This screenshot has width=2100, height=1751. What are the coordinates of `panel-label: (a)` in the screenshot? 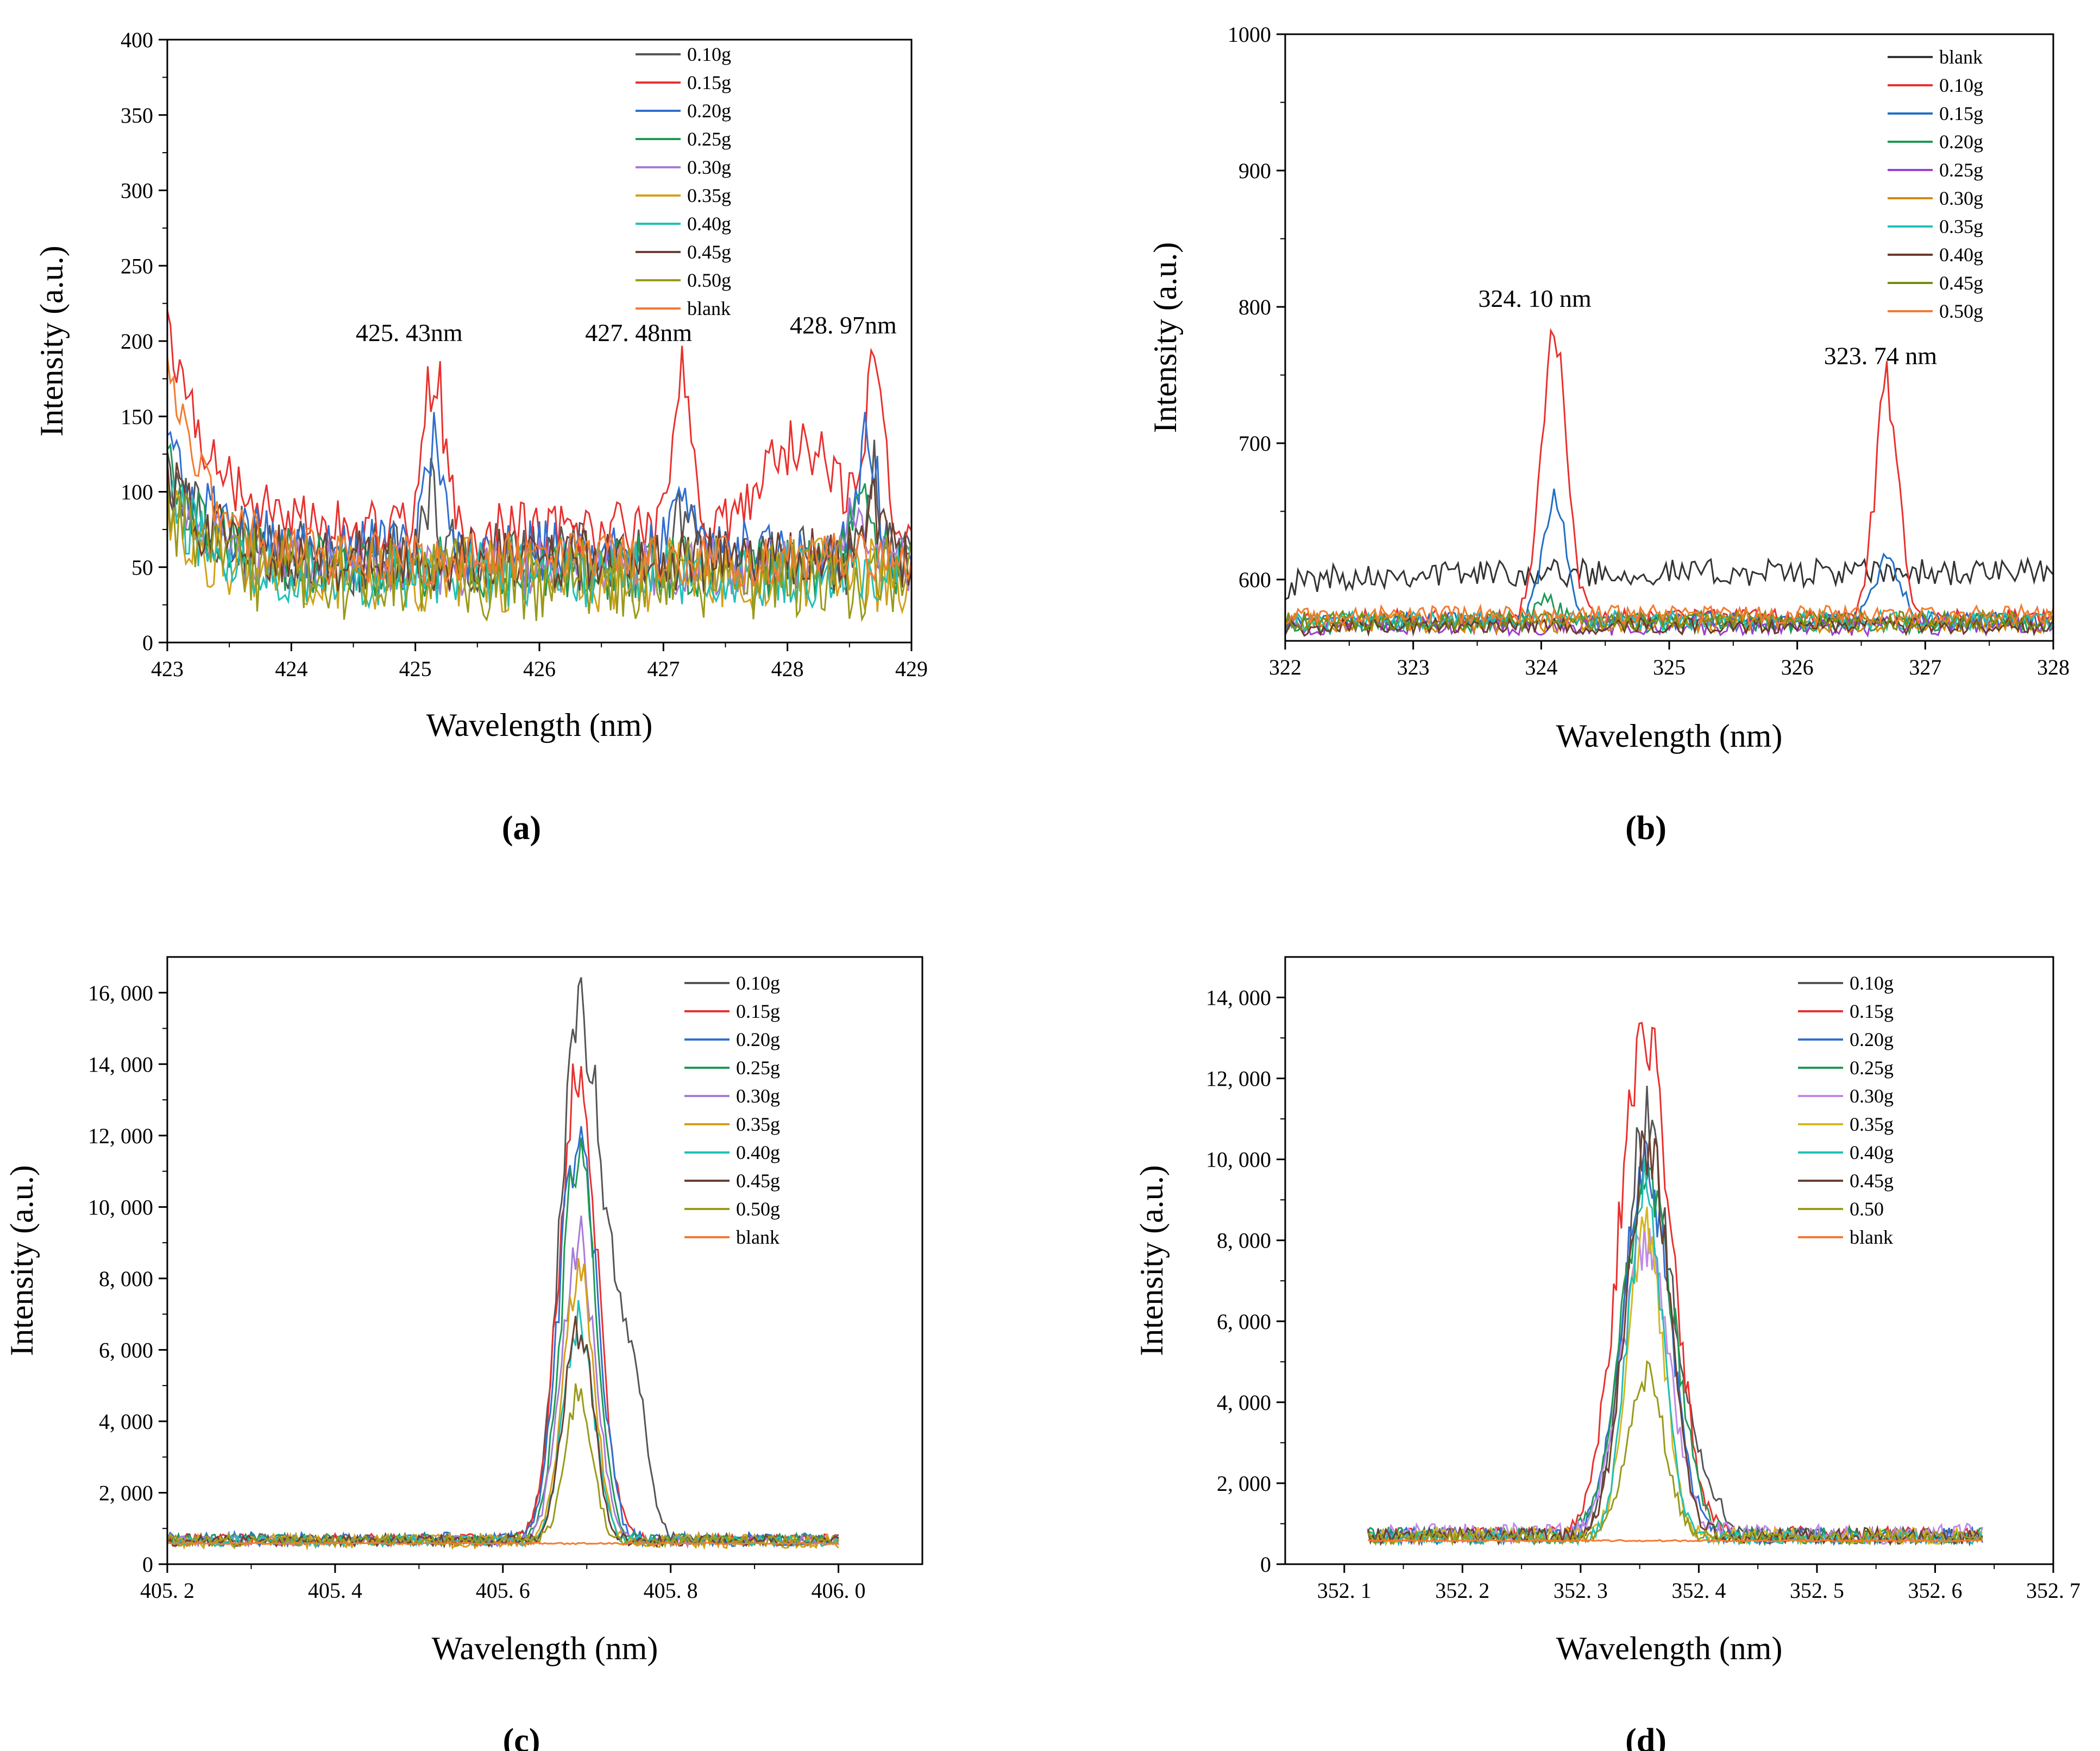 It's located at (521, 828).